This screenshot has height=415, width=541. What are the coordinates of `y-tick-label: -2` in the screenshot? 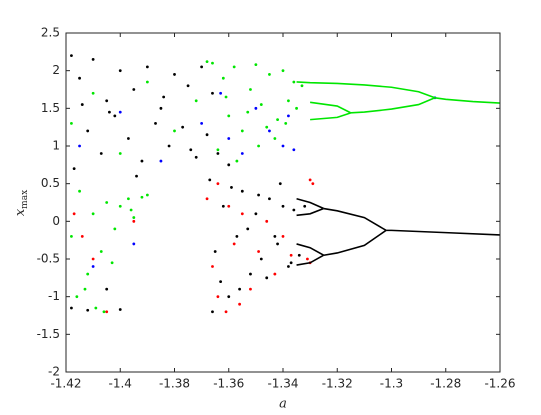 It's located at (54, 372).